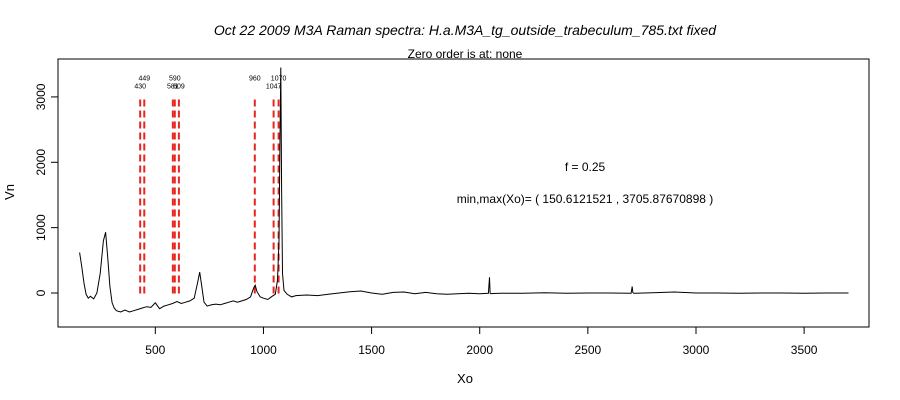 The height and width of the screenshot is (400, 900). I want to click on y-tick-label-1000: 1000, so click(41, 227).